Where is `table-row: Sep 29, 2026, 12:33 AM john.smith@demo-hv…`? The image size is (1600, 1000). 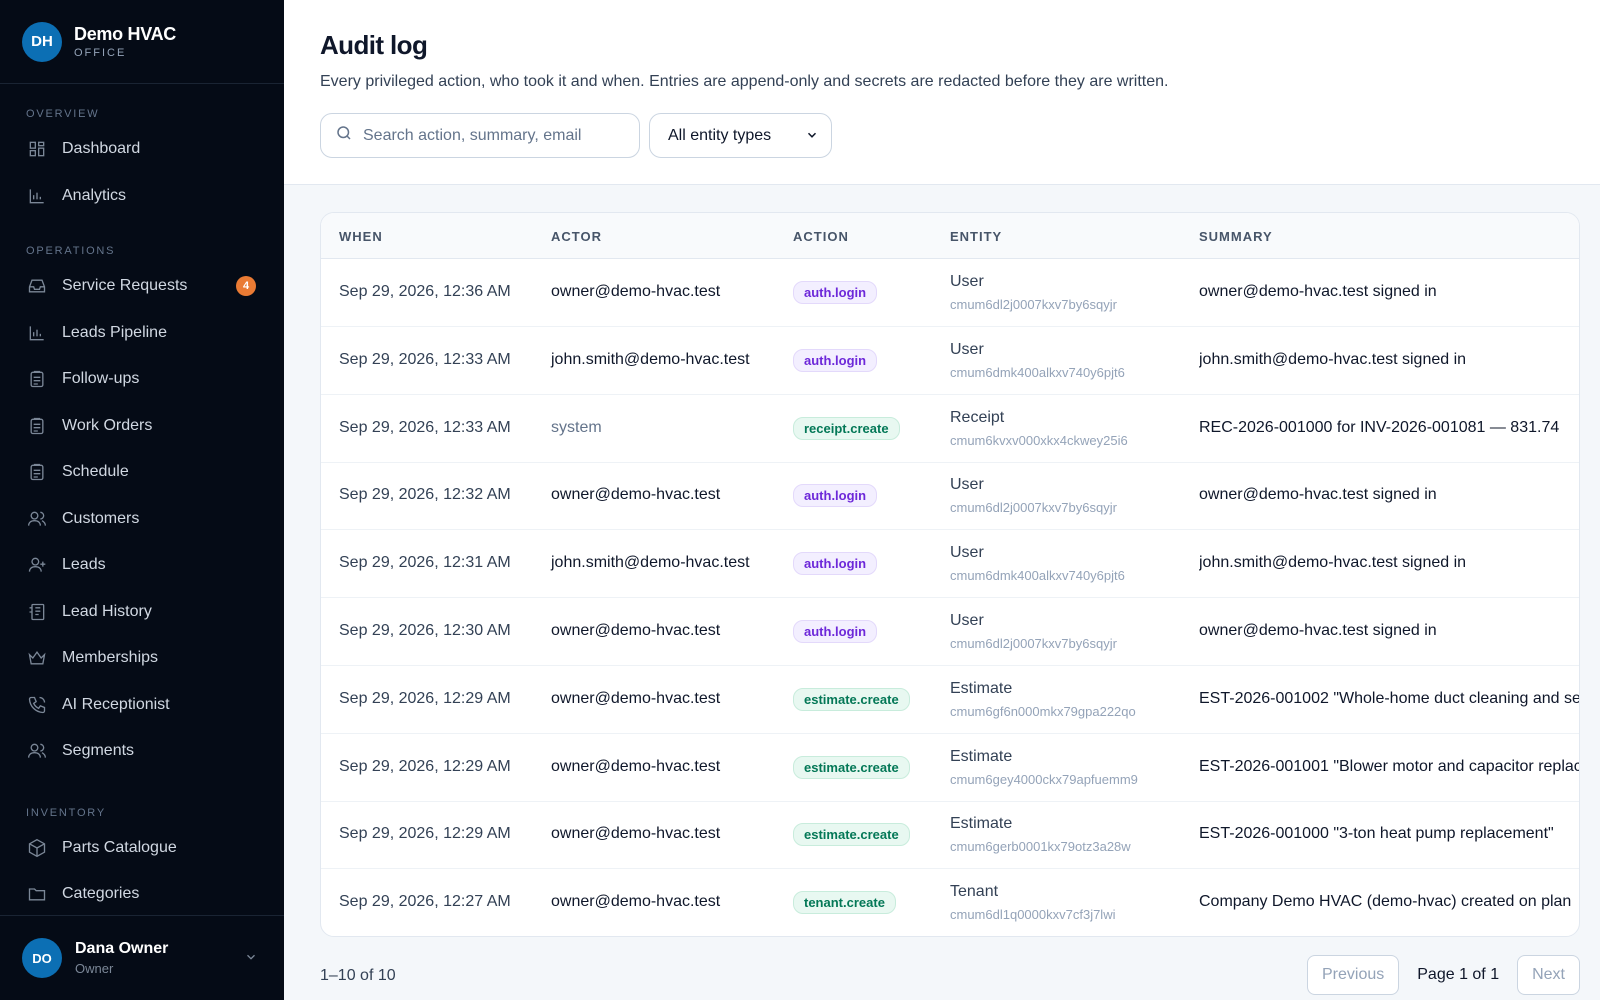
table-row: Sep 29, 2026, 12:33 AM john.smith@demo-hv… is located at coordinates (950, 361).